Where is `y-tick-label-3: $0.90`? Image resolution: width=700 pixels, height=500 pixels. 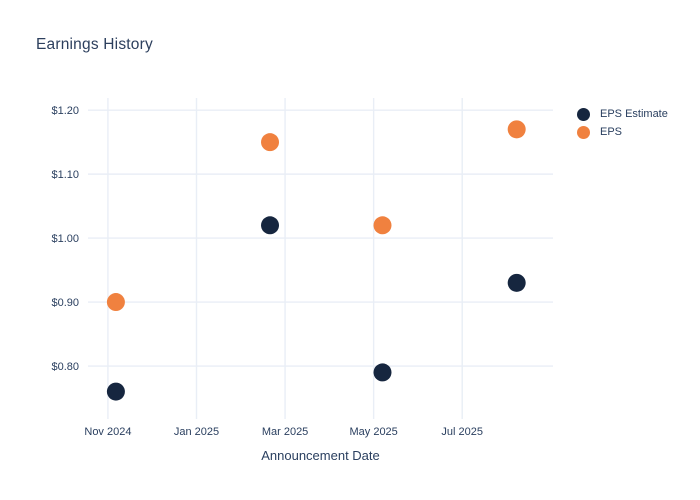 y-tick-label-3: $0.90 is located at coordinates (65, 303).